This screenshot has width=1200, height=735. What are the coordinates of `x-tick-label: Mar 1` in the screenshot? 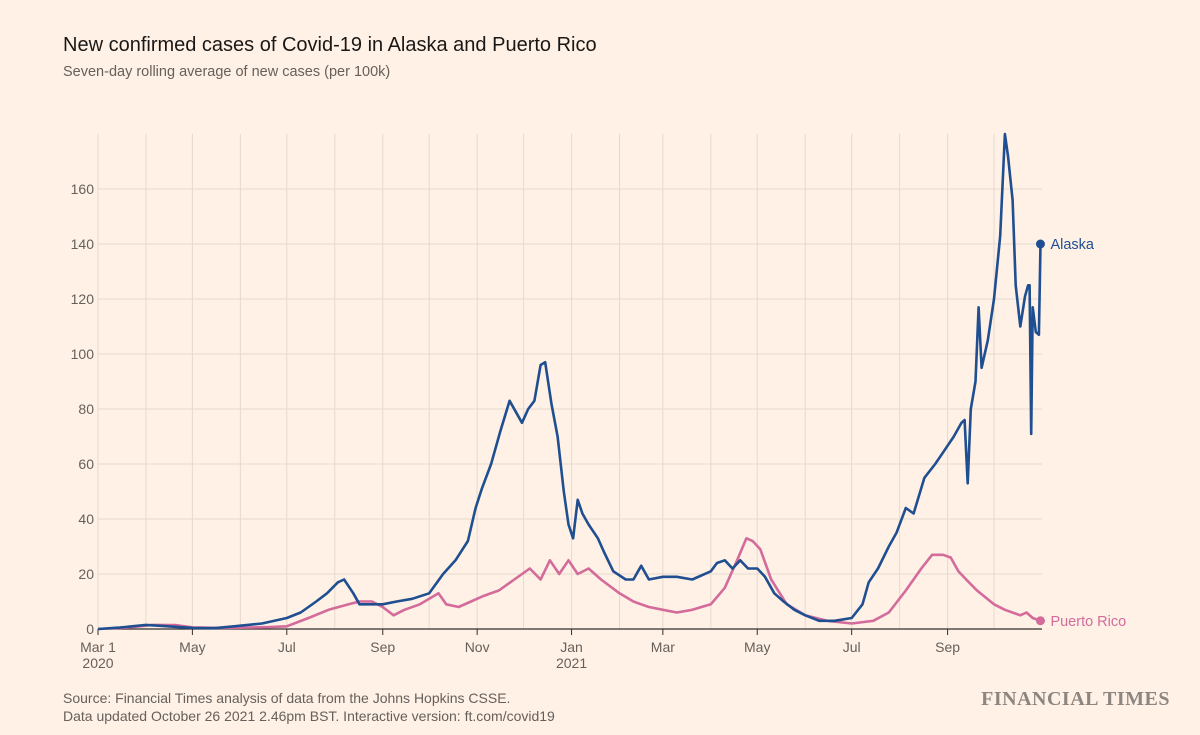 It's located at (98, 647).